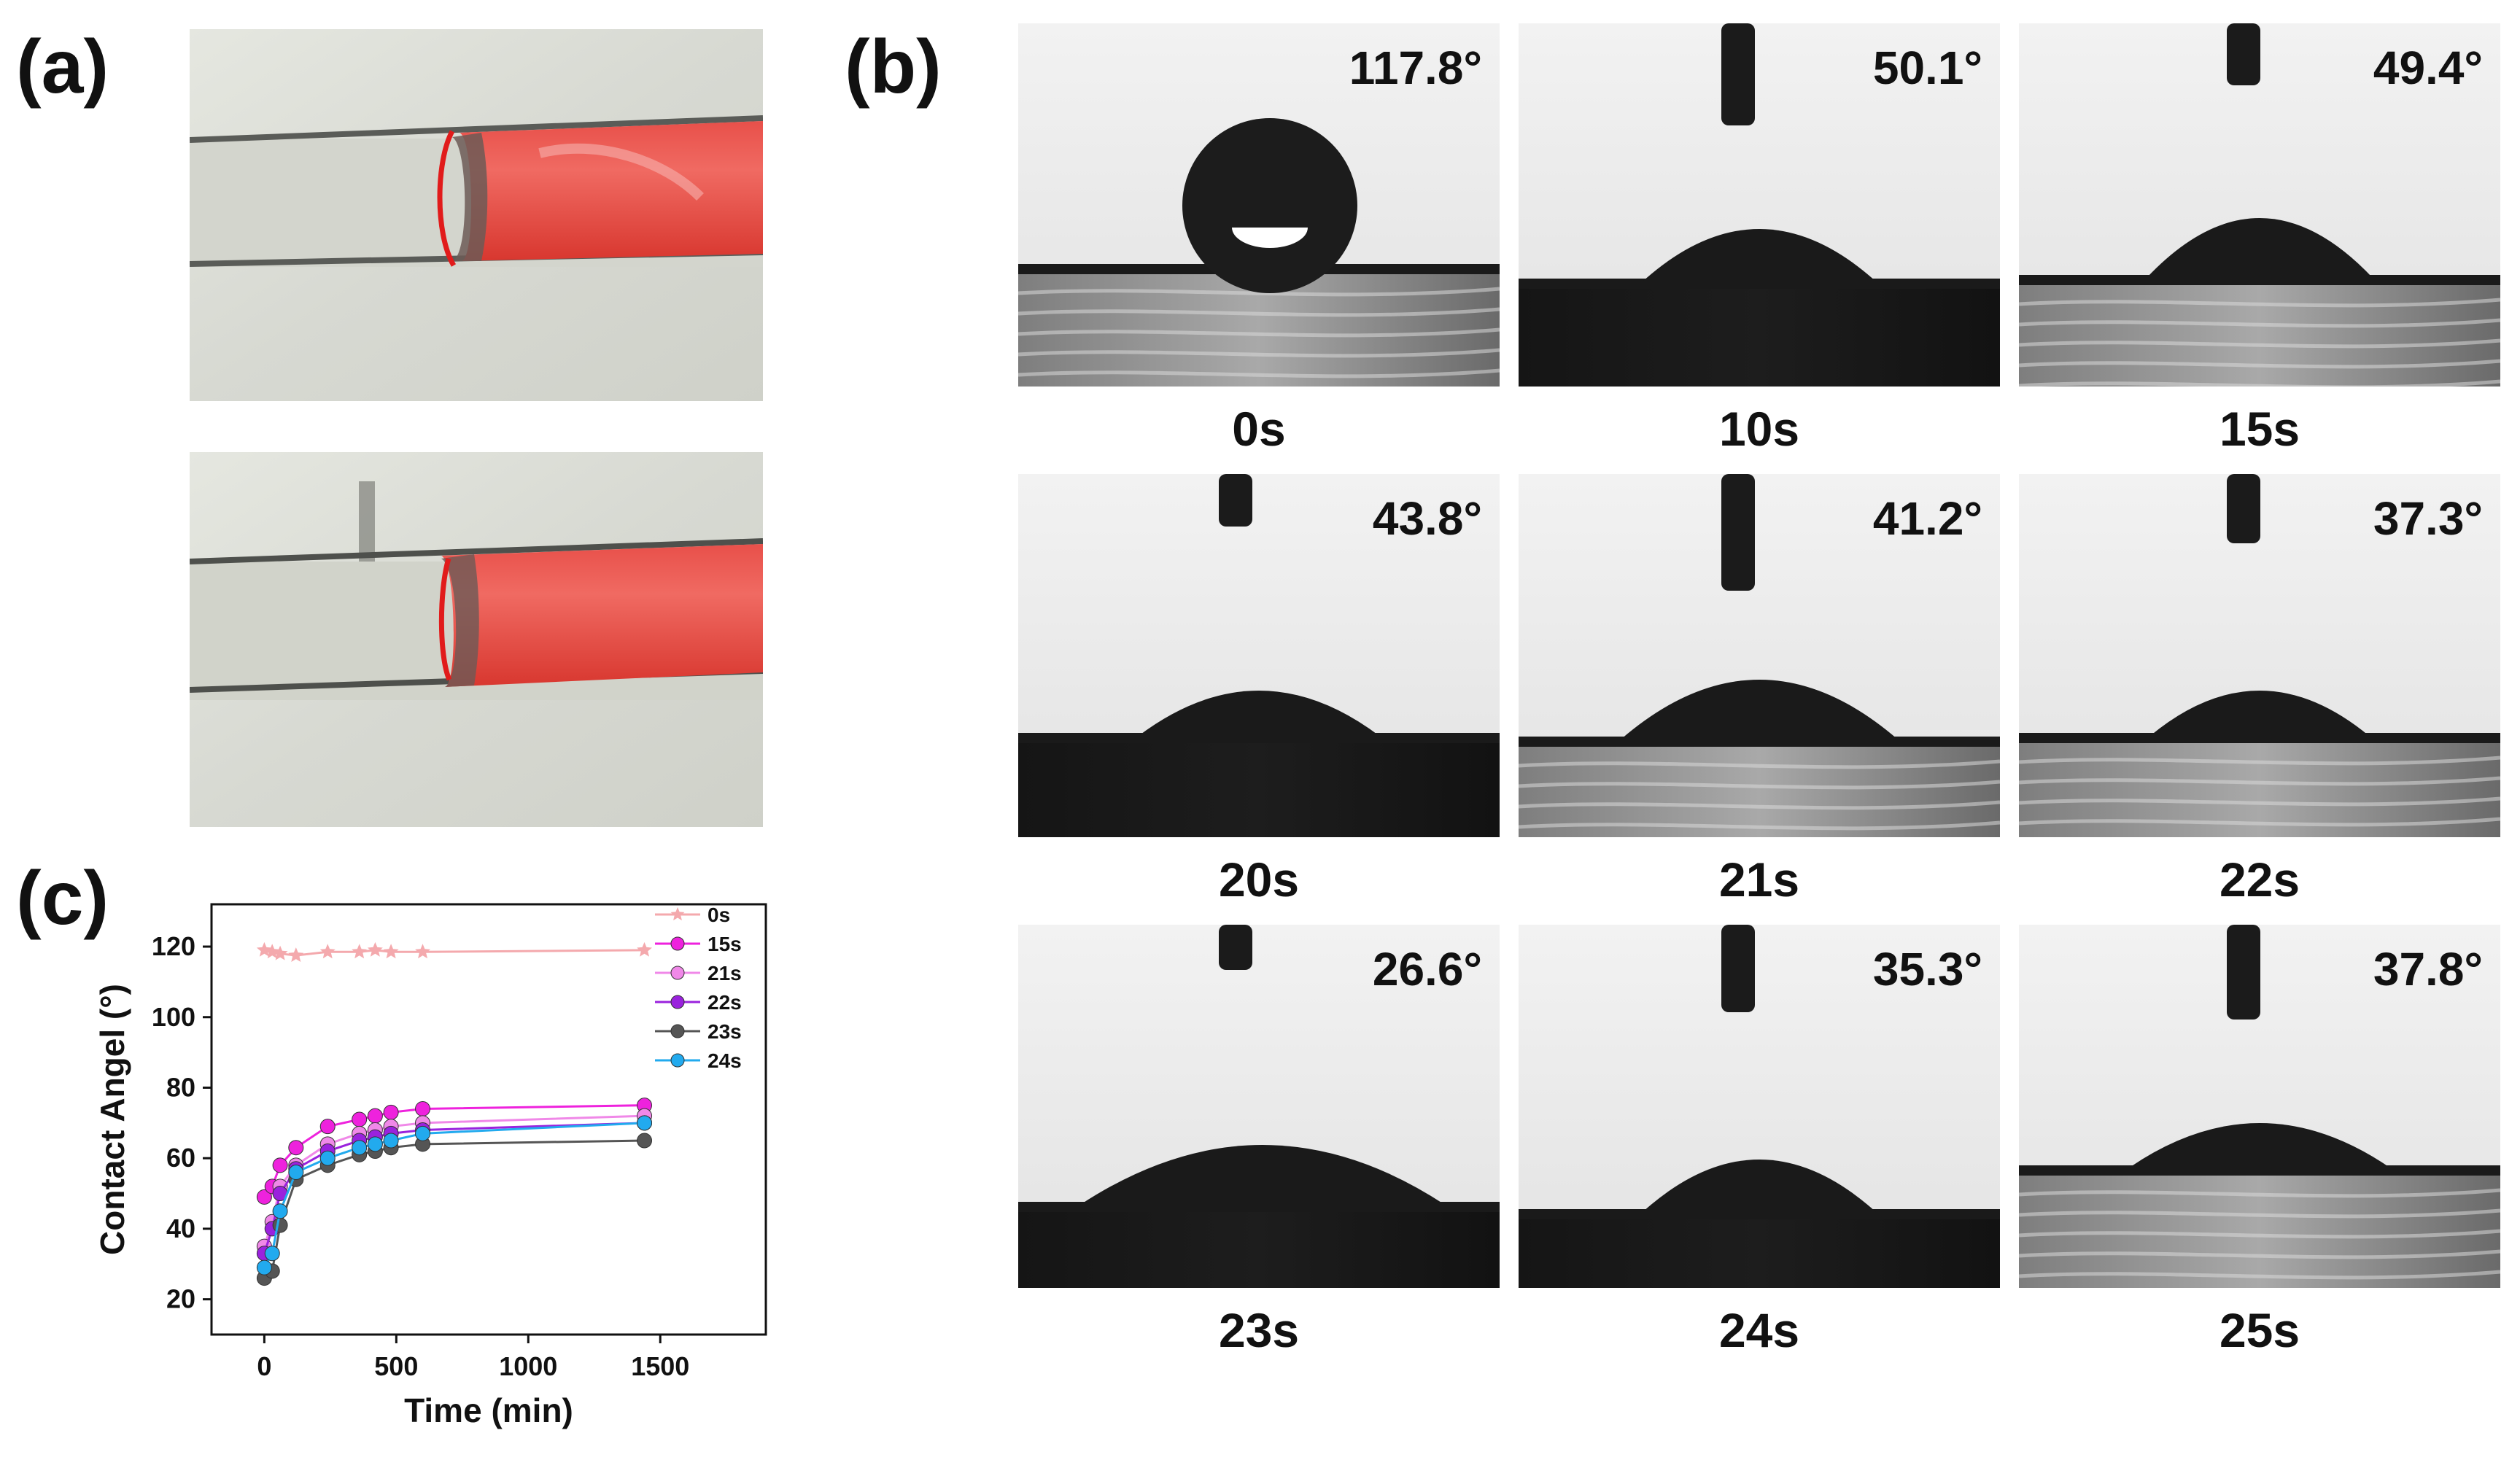 This screenshot has width=2520, height=1468. Describe the element at coordinates (180, 1228) in the screenshot. I see `y-tick-label: 40` at that location.